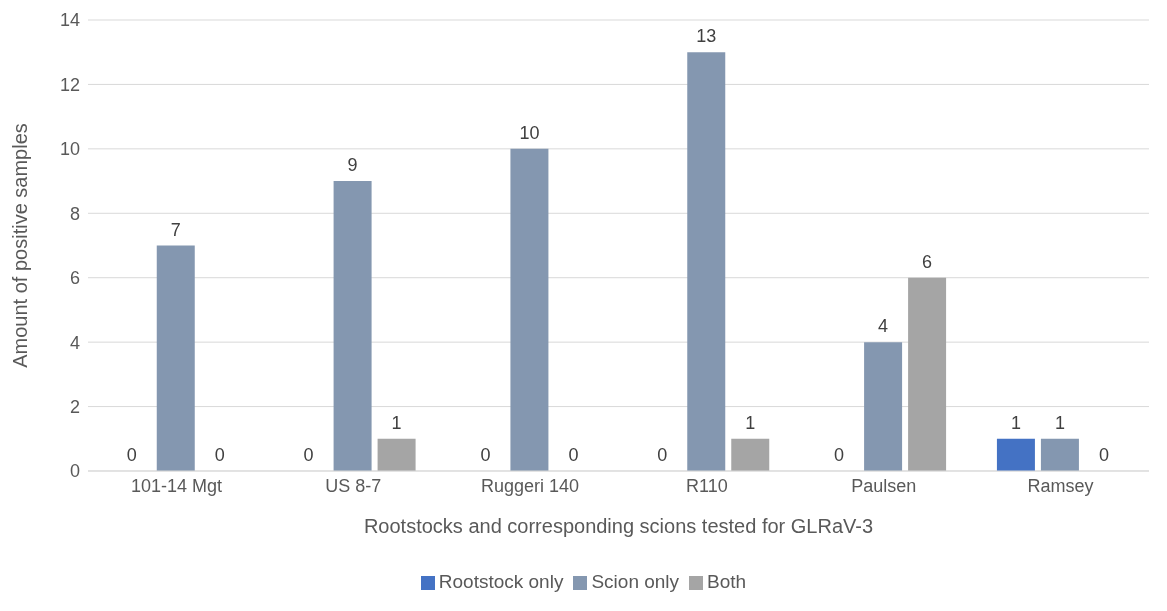 This screenshot has height=611, width=1167. I want to click on legend-label: Rootstock only, so click(501, 581).